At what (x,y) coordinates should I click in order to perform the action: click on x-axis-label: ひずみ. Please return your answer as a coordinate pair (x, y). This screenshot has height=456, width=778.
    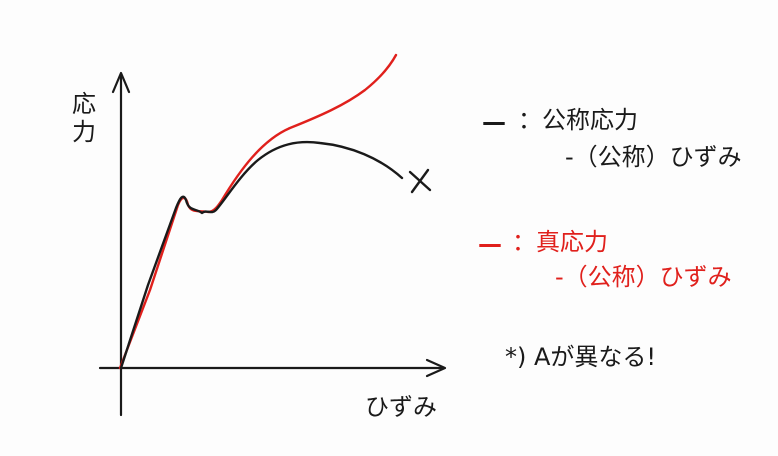
    Looking at the image, I should click on (401, 407).